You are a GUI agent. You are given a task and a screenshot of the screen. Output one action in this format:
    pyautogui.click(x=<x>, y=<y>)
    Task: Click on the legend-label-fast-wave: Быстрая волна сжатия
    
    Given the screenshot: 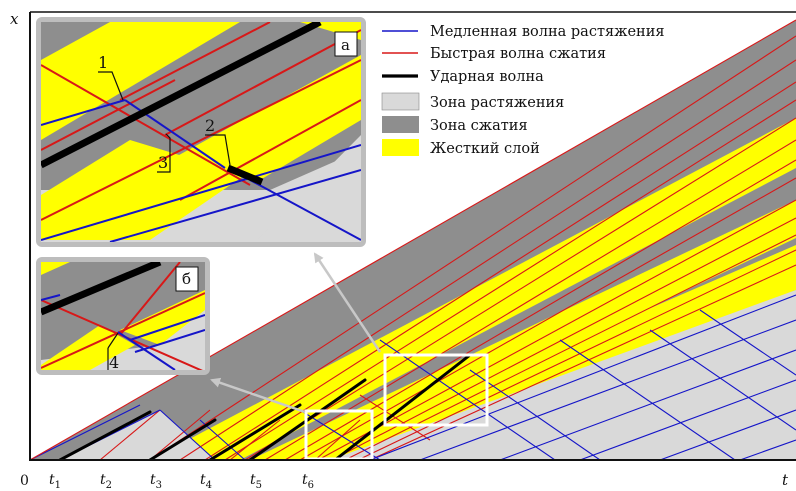 What is the action you would take?
    pyautogui.click(x=518, y=54)
    